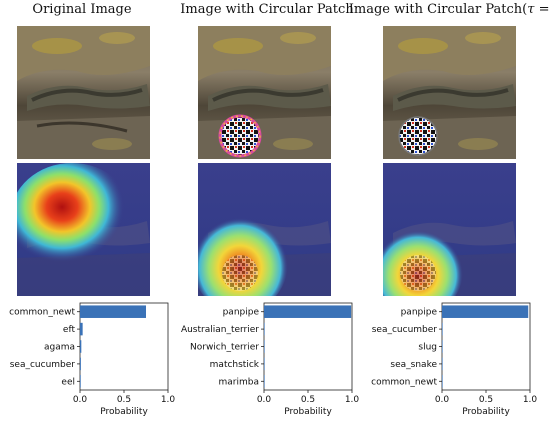 This screenshot has width=550, height=422. Describe the element at coordinates (264, 92) in the screenshot. I see `photo-patch` at that location.